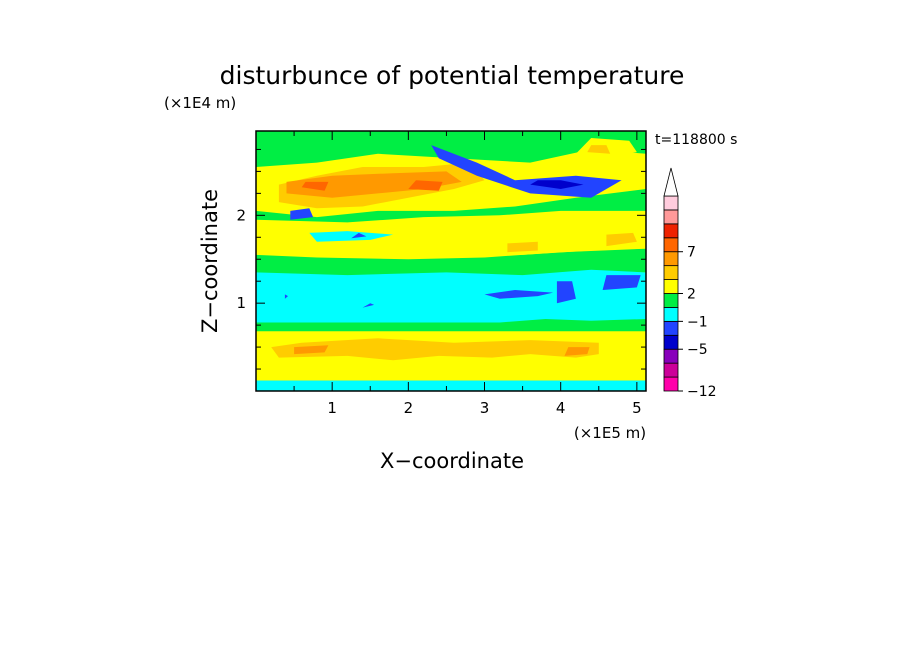  I want to click on chart-title: disturbunce of potential temperature, so click(452, 75).